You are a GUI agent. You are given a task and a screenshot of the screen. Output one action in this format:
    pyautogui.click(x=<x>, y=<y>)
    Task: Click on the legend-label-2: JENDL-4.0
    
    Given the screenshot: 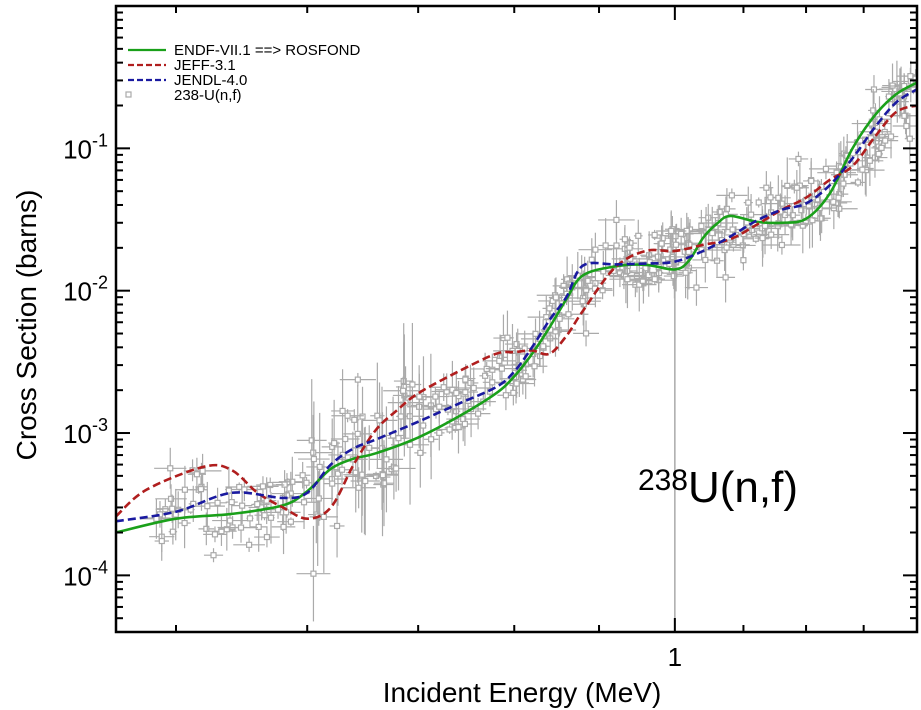 What is the action you would take?
    pyautogui.click(x=210, y=80)
    